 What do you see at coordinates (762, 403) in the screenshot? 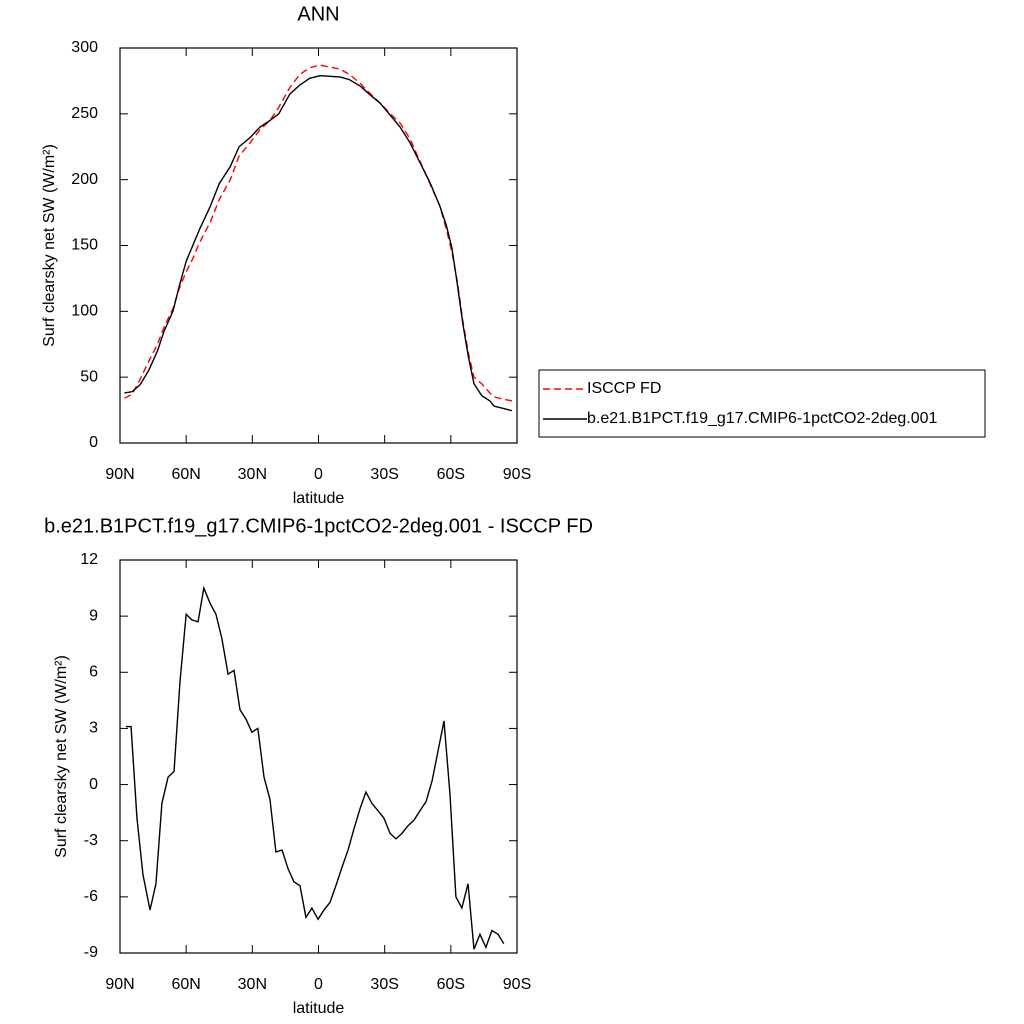
I see `legend-frame` at bounding box center [762, 403].